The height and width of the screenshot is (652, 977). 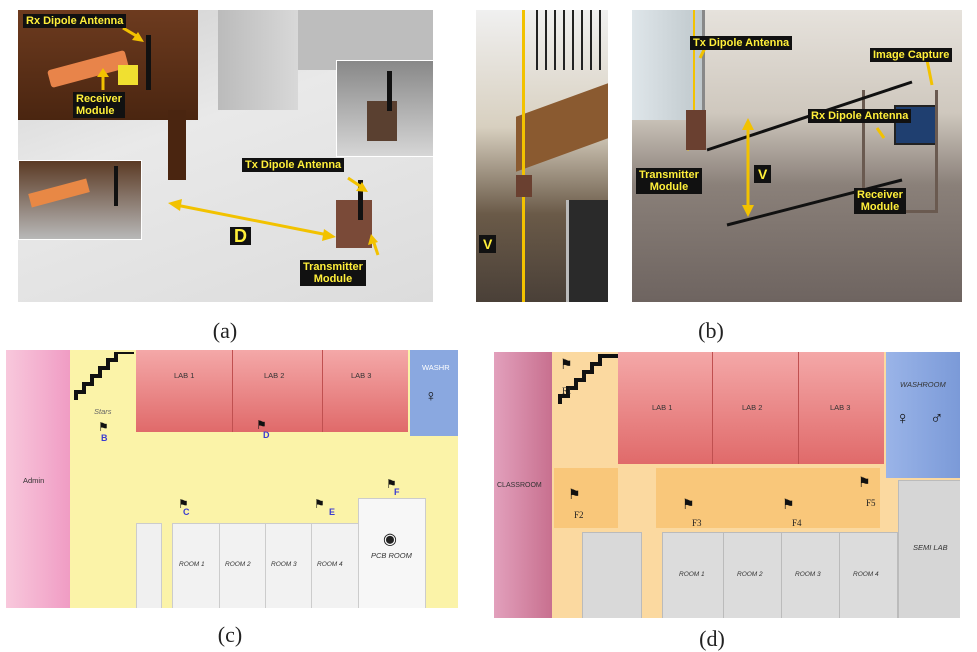 What do you see at coordinates (903, 418) in the screenshot?
I see `female-icon-d: ♀` at bounding box center [903, 418].